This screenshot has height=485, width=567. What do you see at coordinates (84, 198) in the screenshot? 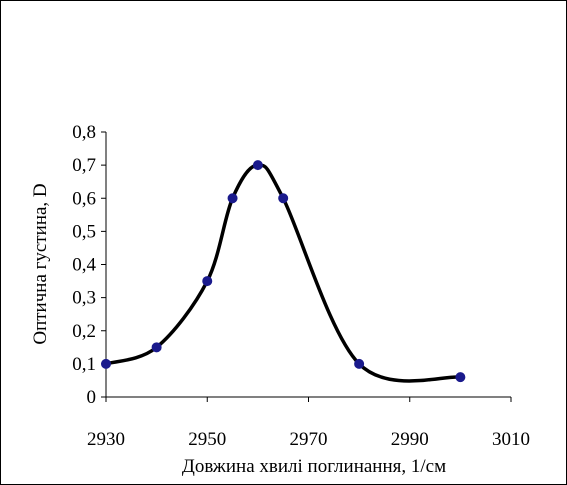
I see `y-tick-label: 0,6` at bounding box center [84, 198].